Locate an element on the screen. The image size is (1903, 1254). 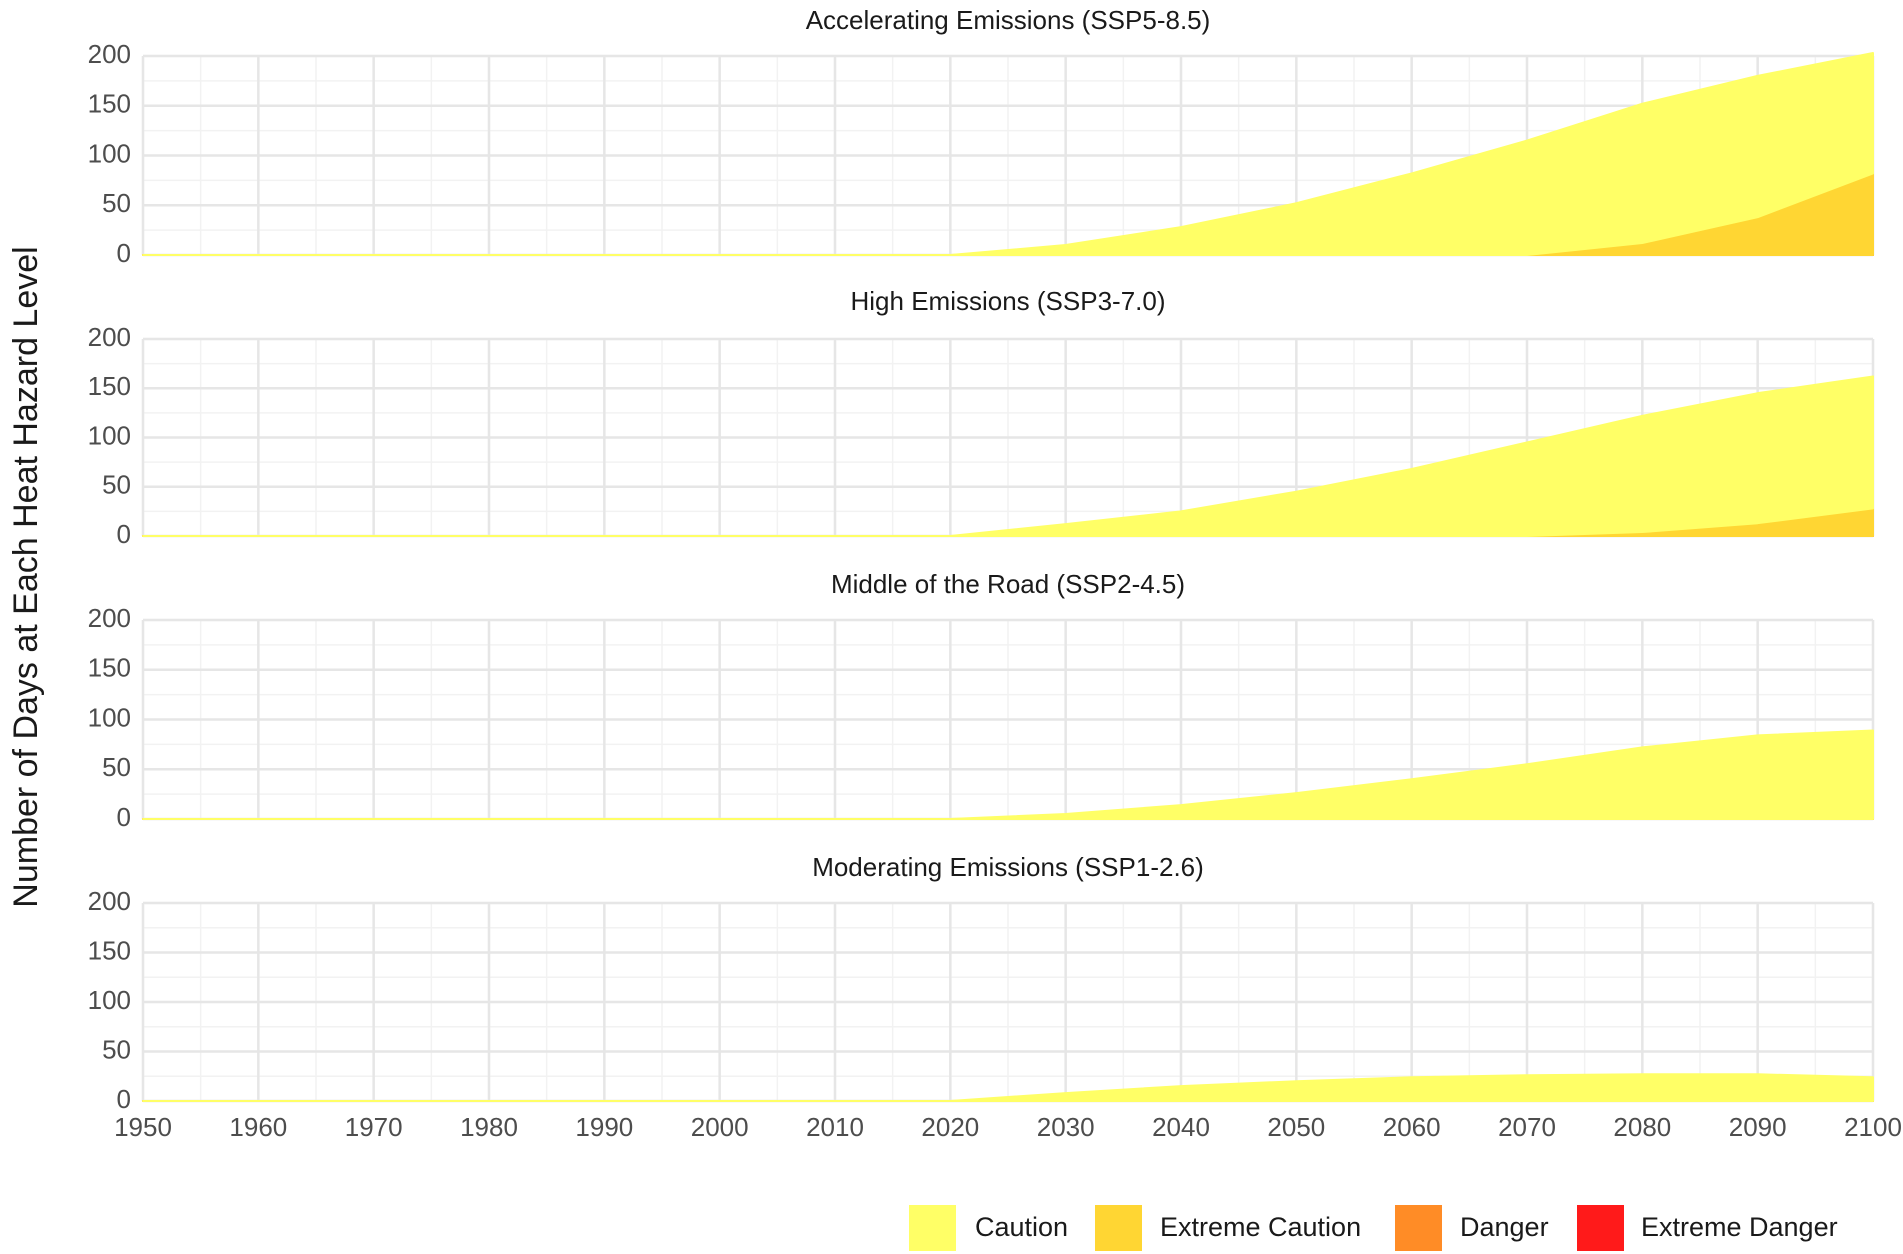
x-tick-label: 2010 is located at coordinates (835, 1127).